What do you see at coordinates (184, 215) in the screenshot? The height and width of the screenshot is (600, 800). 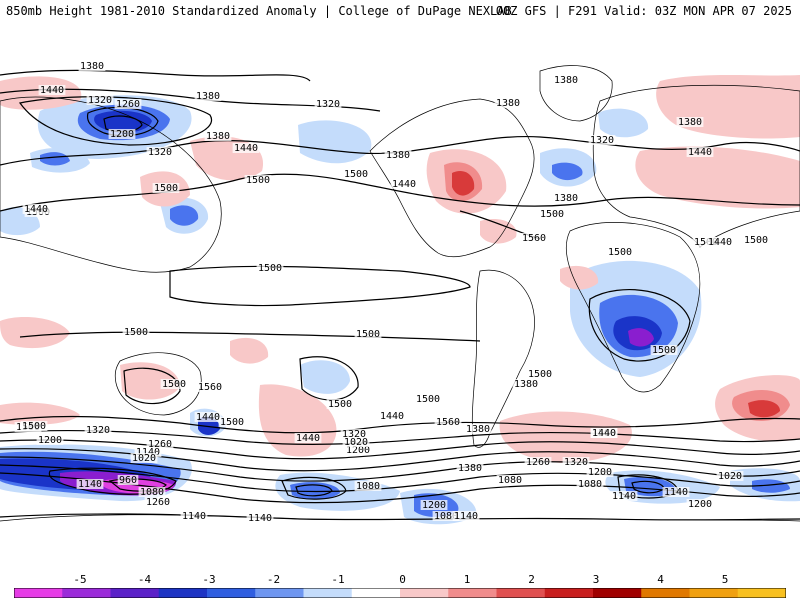 I see `anomaly-region-neg2-china` at bounding box center [184, 215].